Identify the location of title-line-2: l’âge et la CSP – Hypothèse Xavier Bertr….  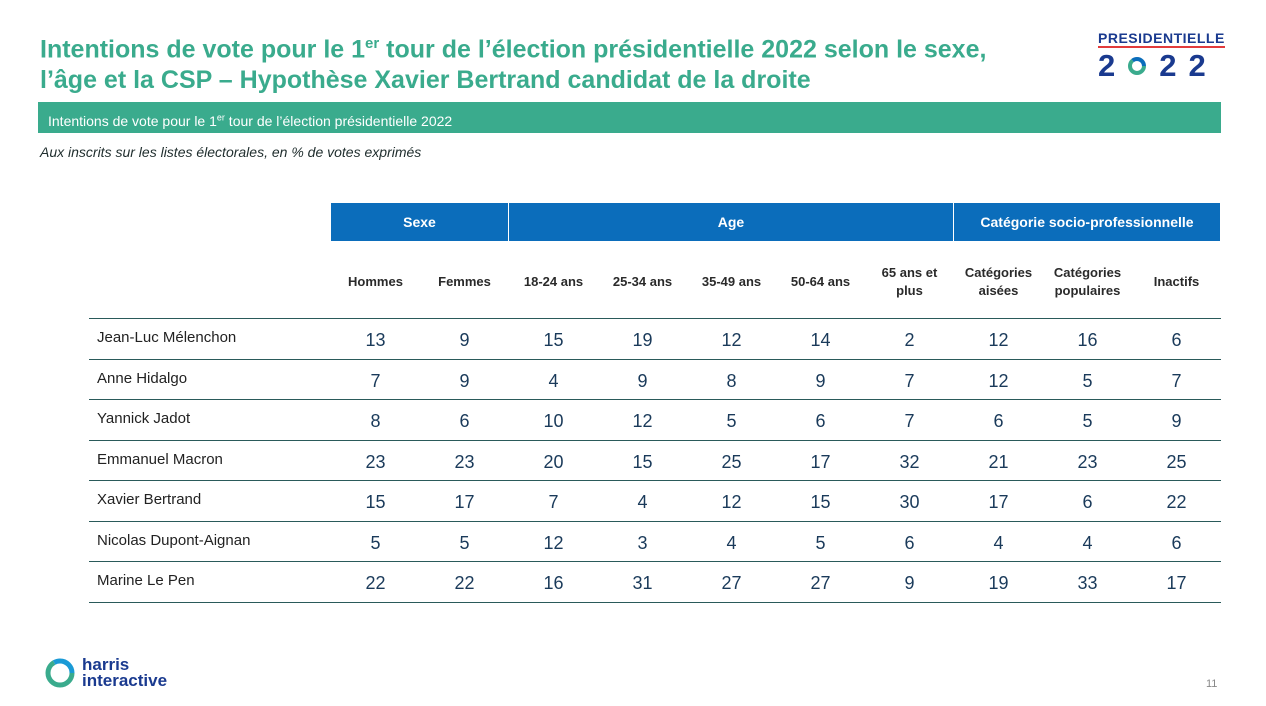
(425, 80).